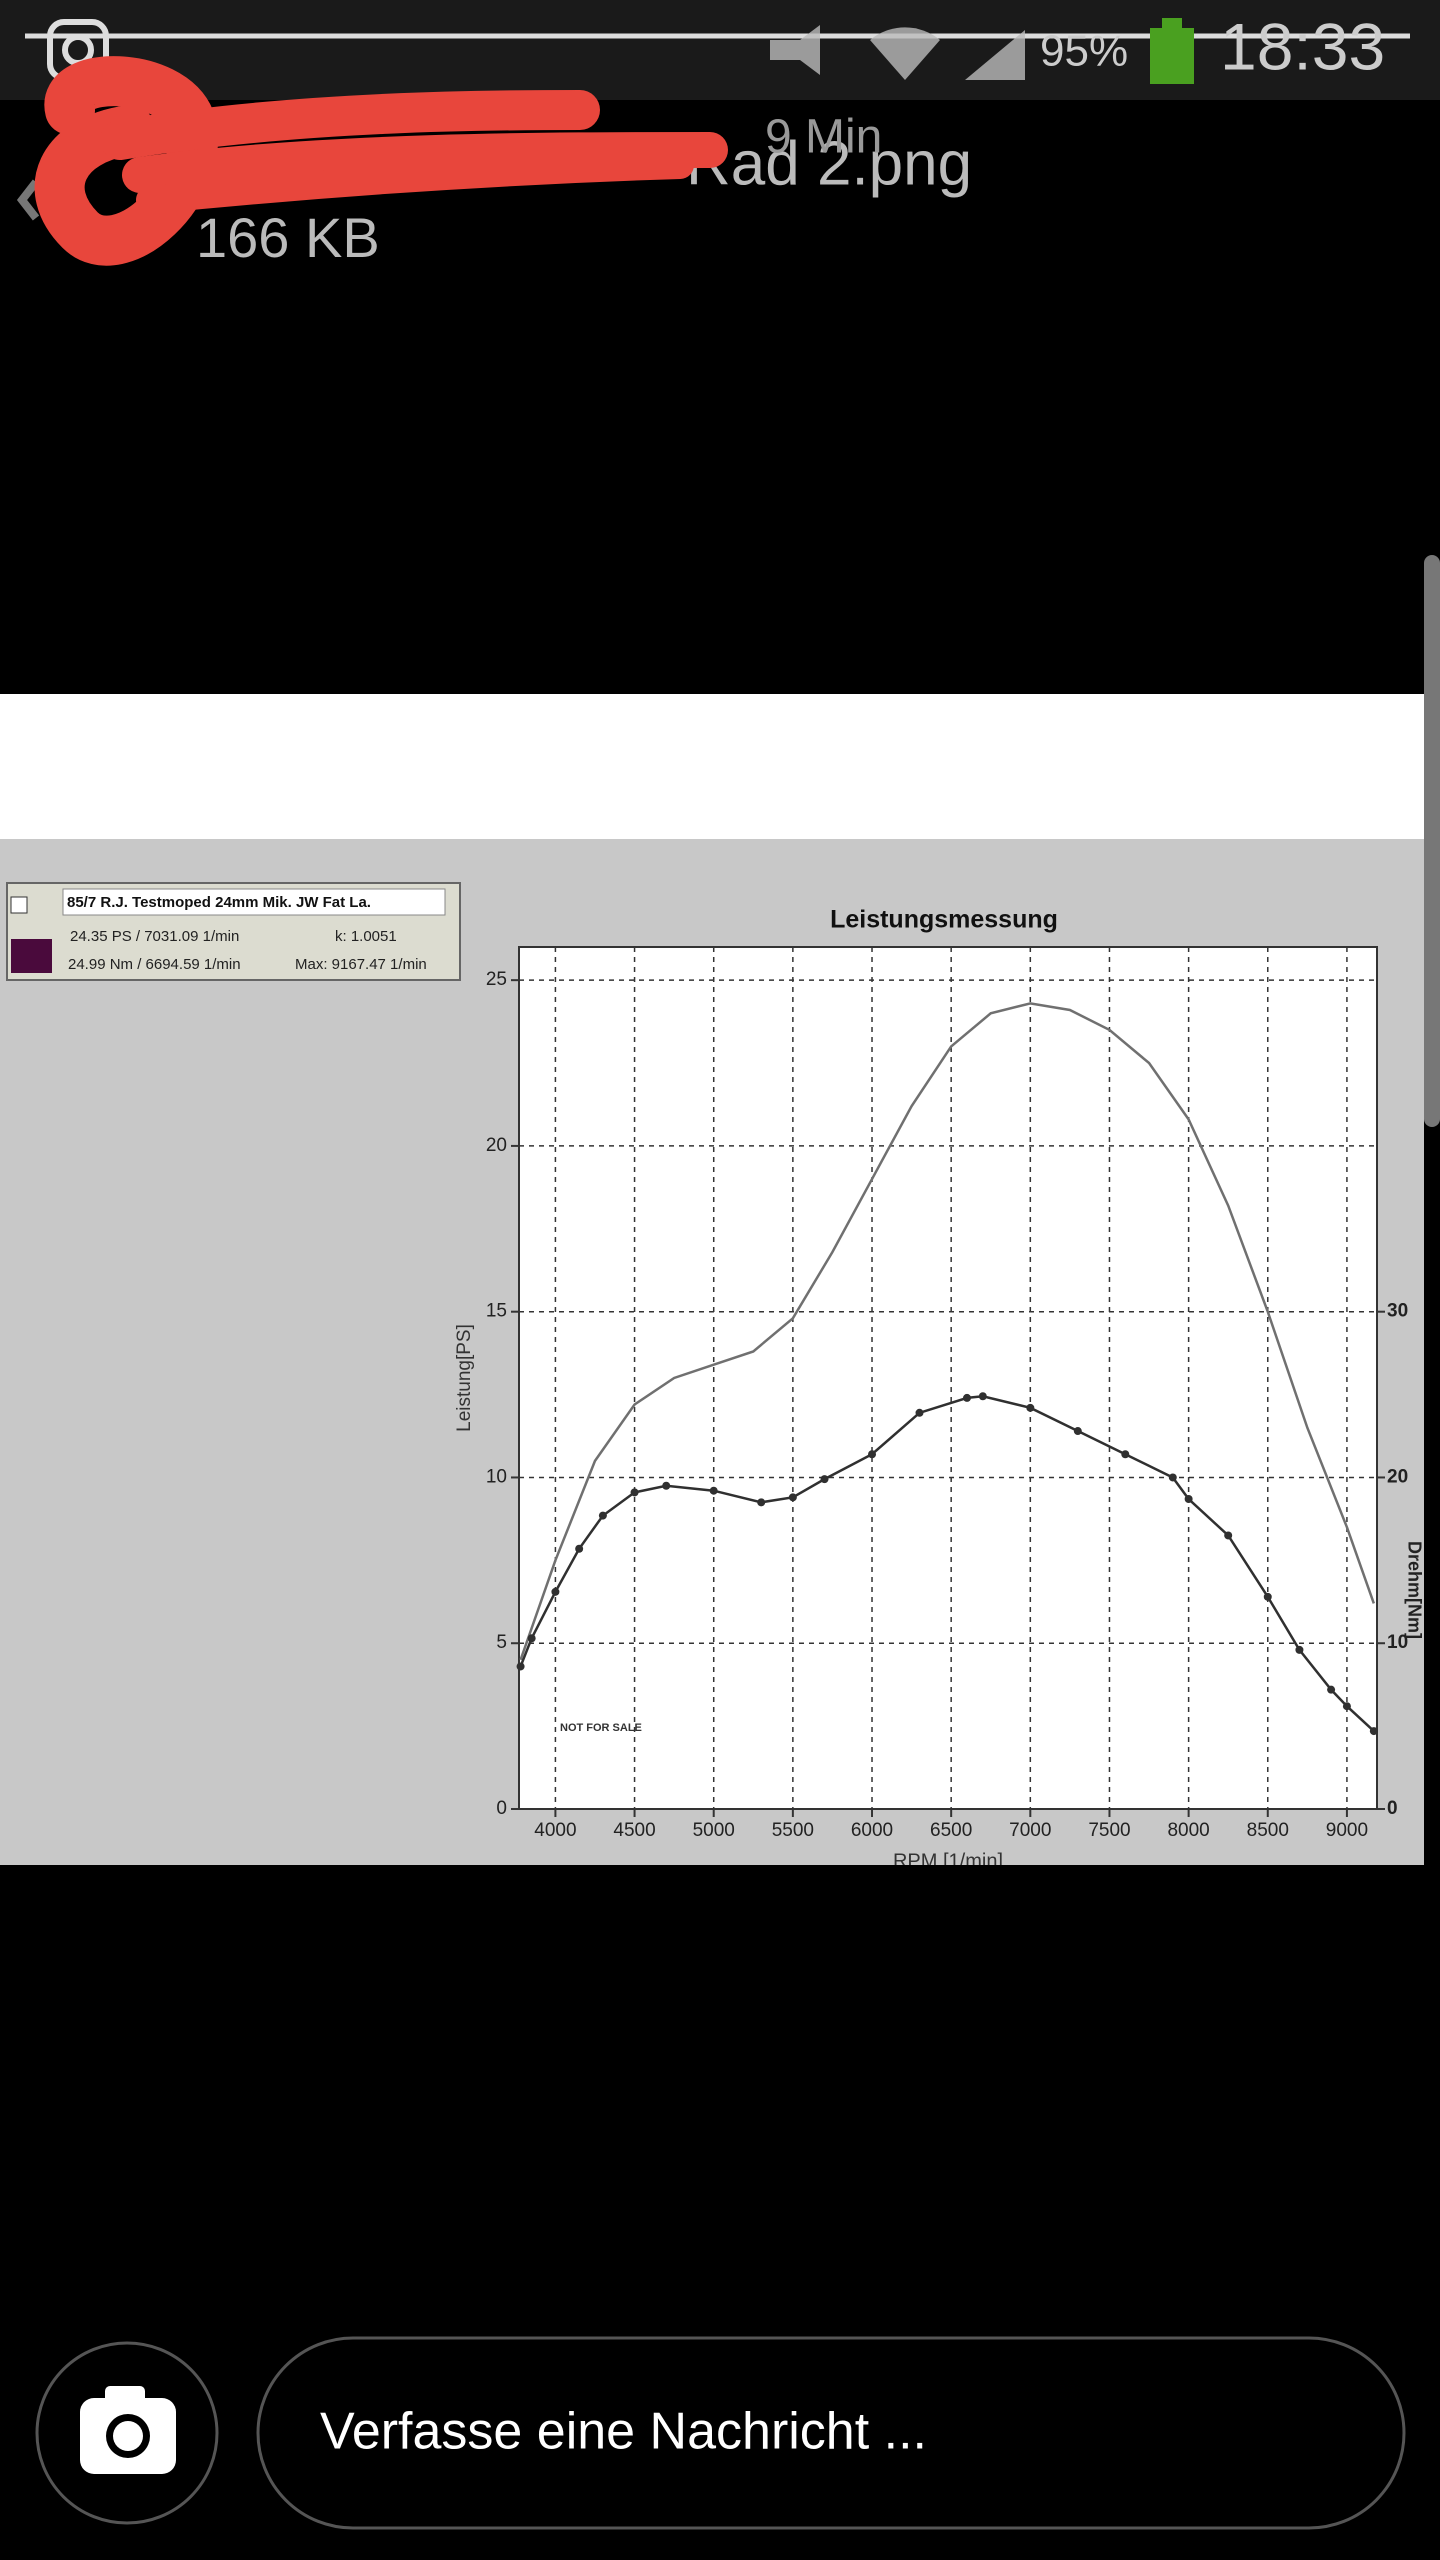  What do you see at coordinates (19, 905) in the screenshot?
I see `checkbox` at bounding box center [19, 905].